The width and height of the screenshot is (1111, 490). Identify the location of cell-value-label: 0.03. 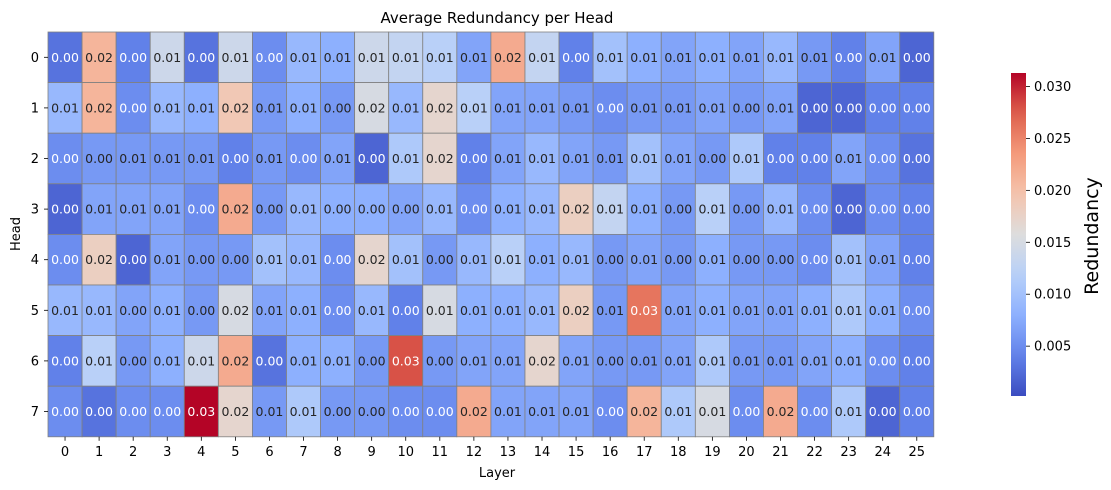
(644, 310).